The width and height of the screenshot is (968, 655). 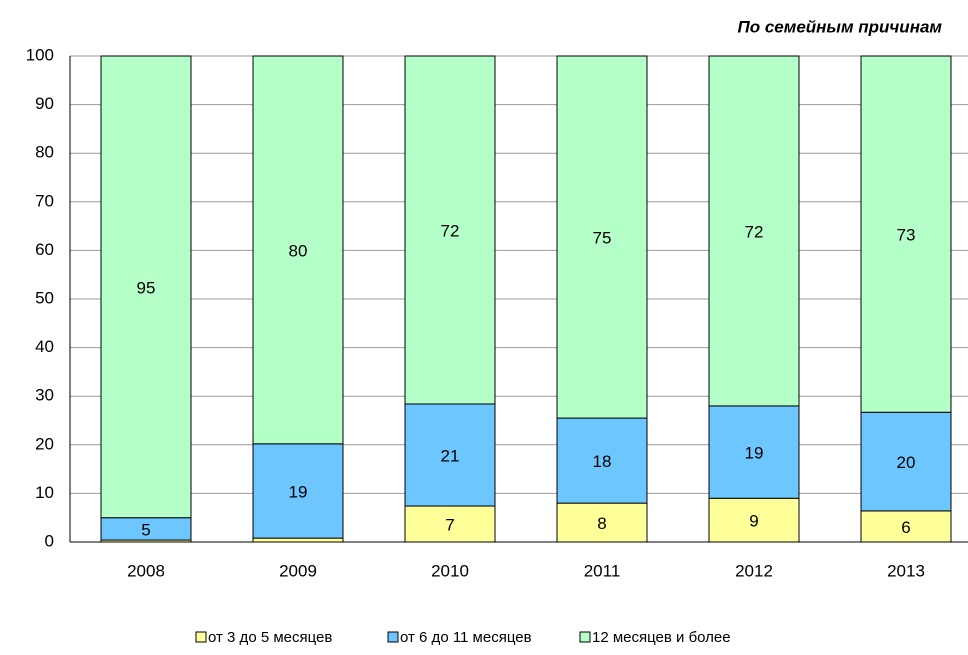 I want to click on data-label: 7, so click(x=449, y=525).